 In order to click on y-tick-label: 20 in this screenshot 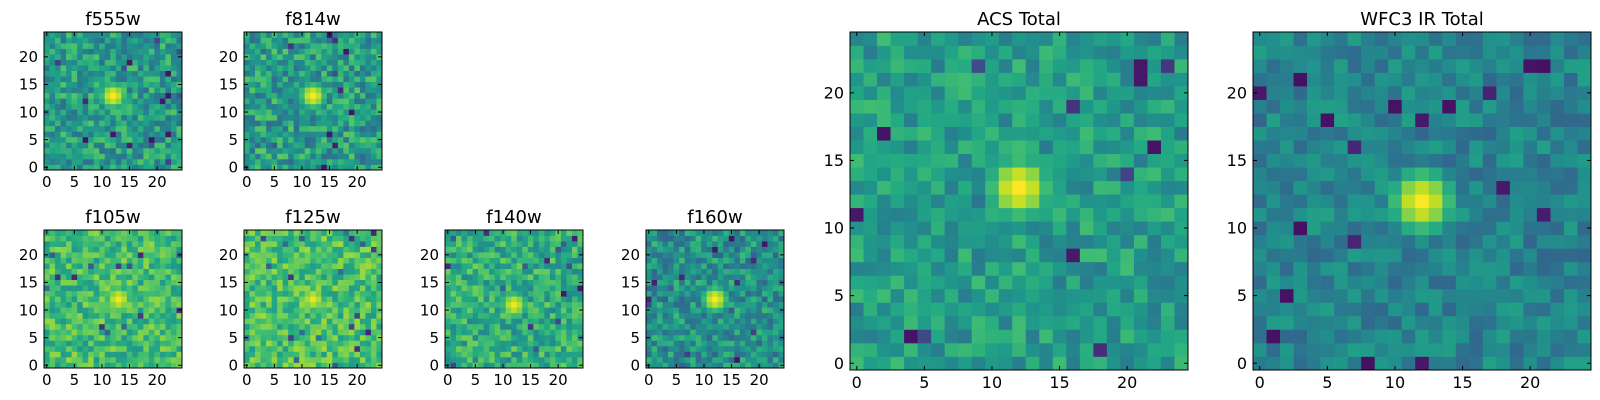, I will do `click(28, 255)`.